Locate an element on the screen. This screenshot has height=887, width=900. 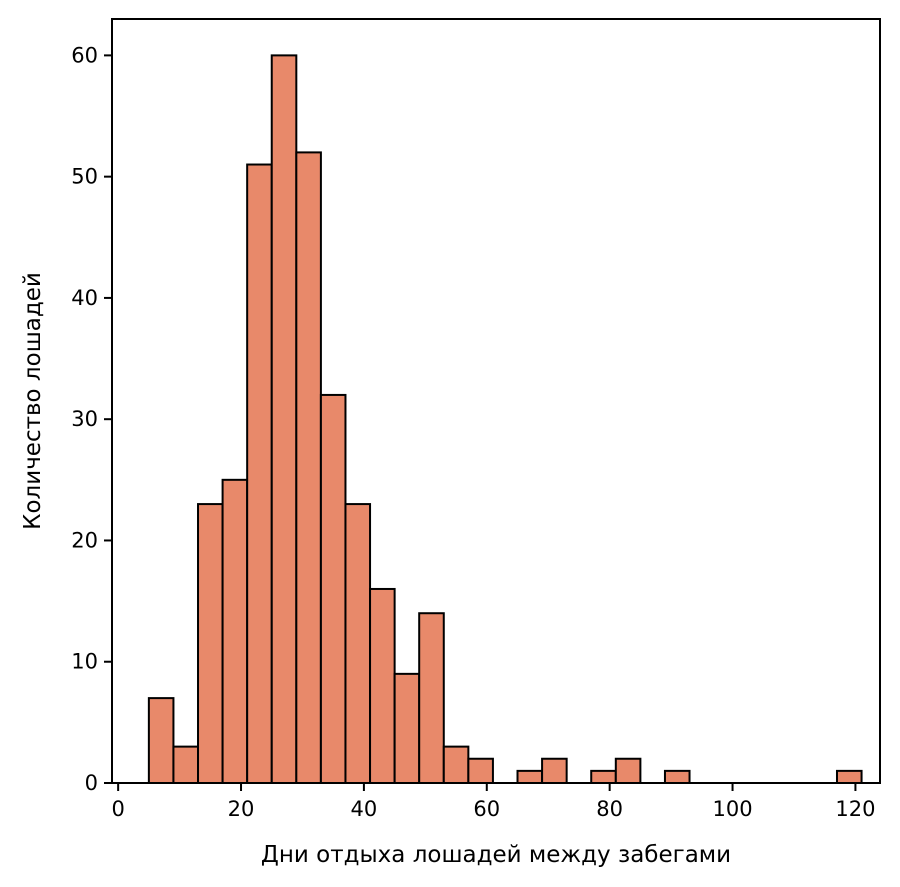
y-tick-label: 10 is located at coordinates (84, 662).